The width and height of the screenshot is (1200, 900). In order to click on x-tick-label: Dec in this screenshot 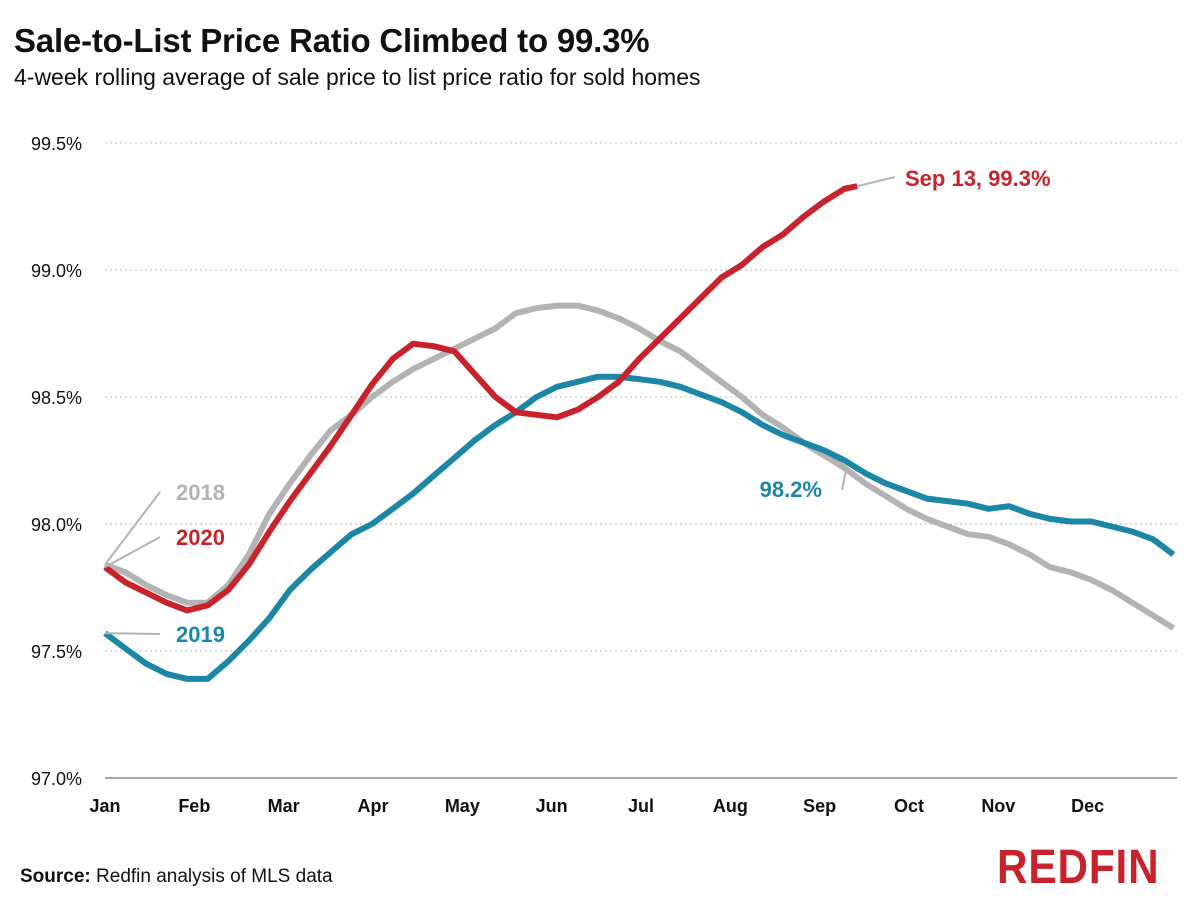, I will do `click(1087, 806)`.